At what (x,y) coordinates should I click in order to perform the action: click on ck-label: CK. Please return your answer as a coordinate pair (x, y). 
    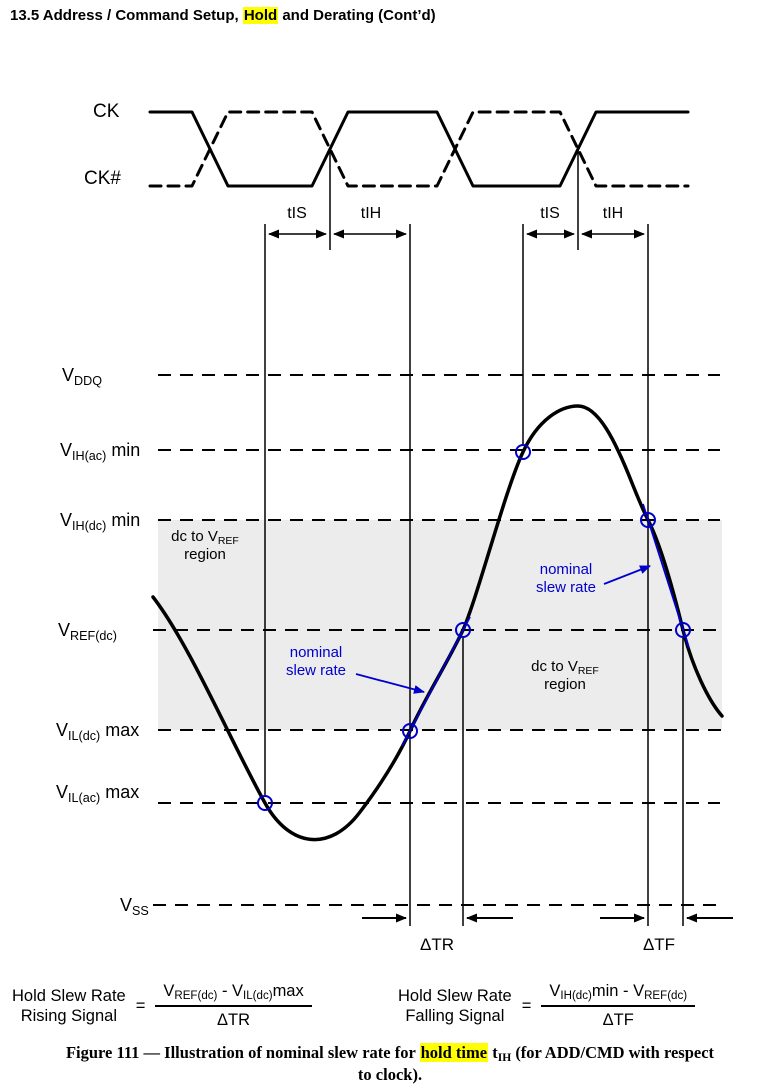
    Looking at the image, I should click on (106, 111).